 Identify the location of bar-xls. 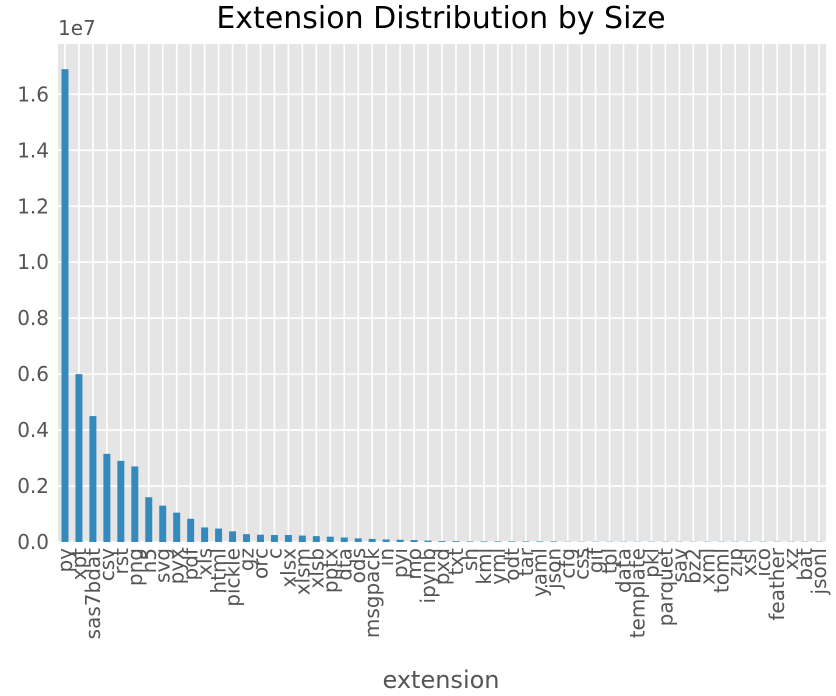
(205, 534).